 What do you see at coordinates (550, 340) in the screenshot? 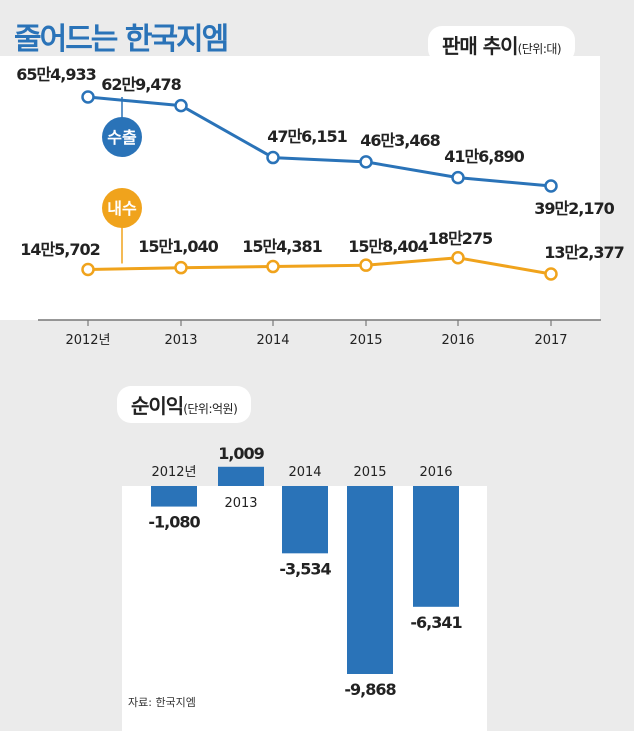
I see `line-x-tick-label: 2017` at bounding box center [550, 340].